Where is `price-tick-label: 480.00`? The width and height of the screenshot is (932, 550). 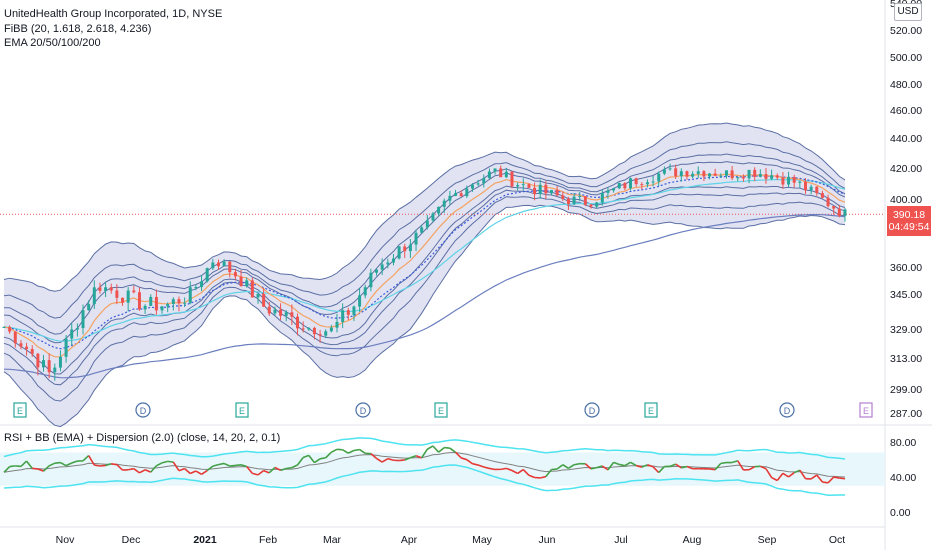
price-tick-label: 480.00 is located at coordinates (906, 85).